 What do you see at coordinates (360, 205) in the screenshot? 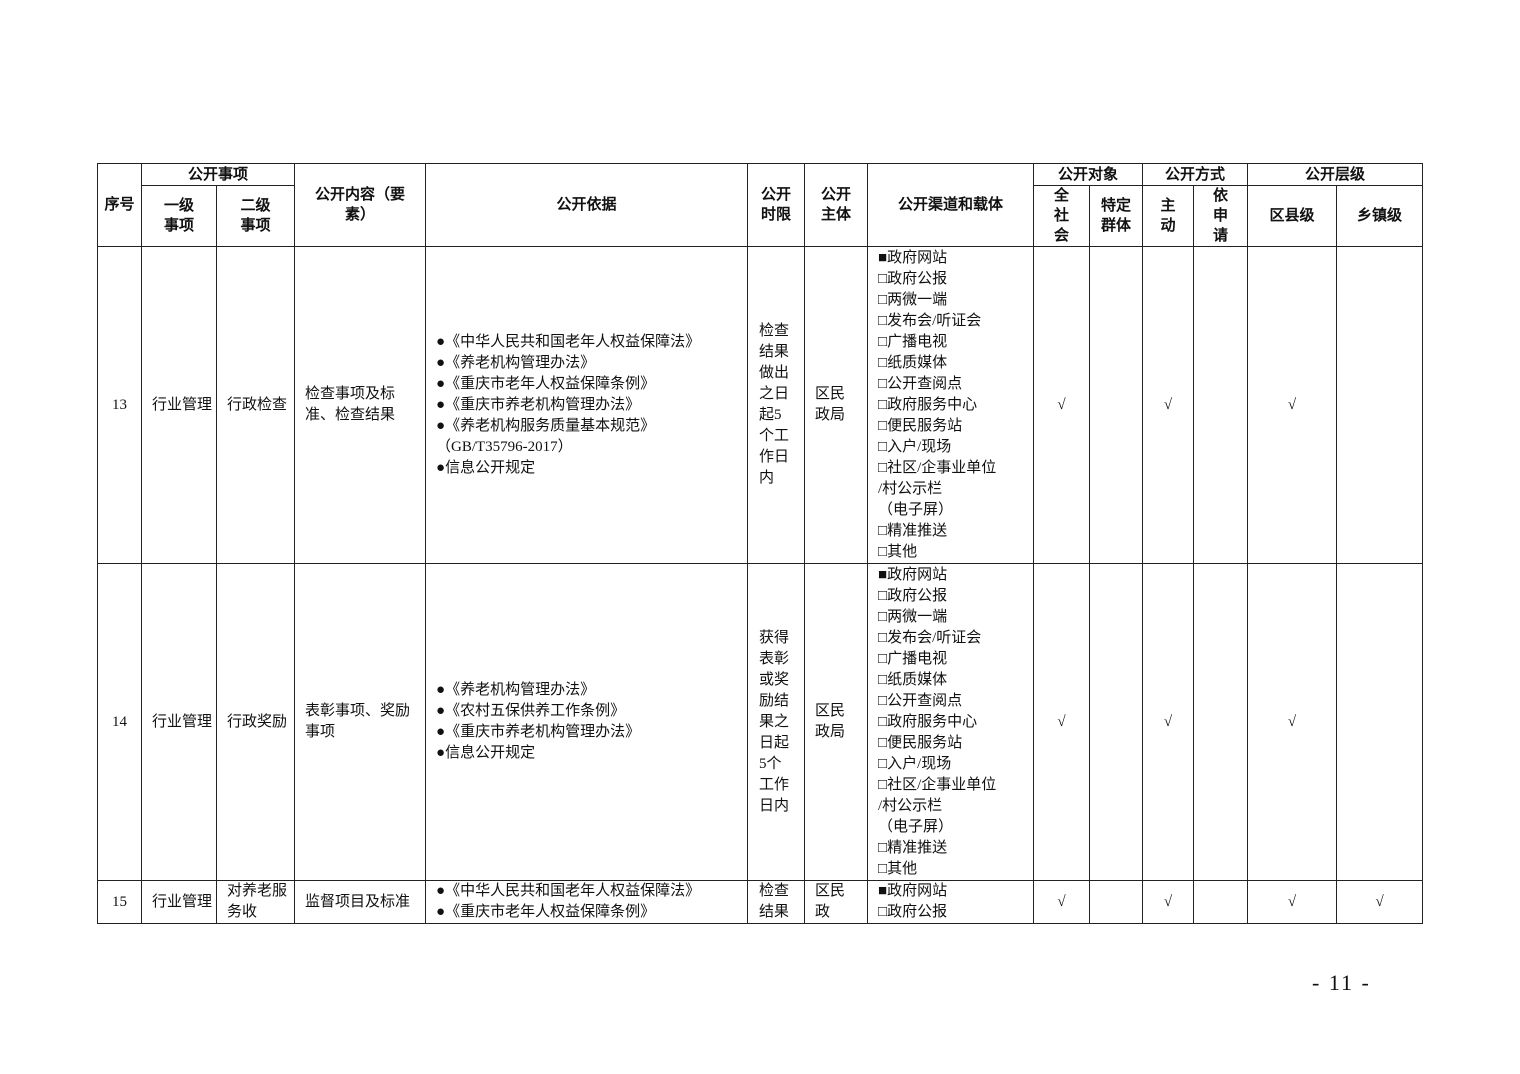
I see `header-content: 公开内容（要素）` at bounding box center [360, 205].